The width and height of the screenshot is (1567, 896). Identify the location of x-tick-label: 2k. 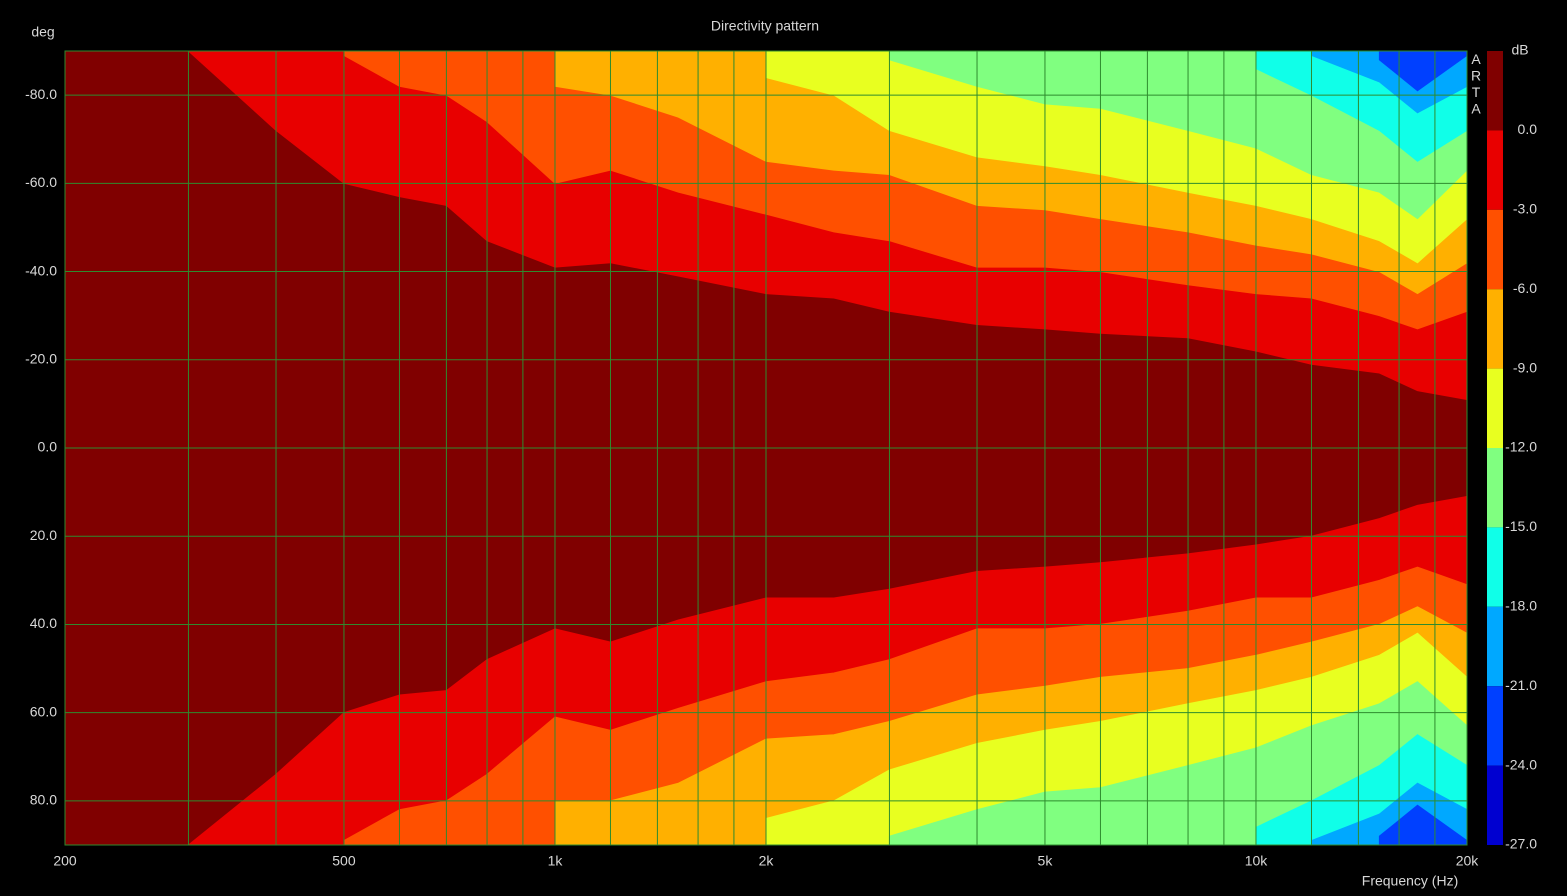
(767, 861).